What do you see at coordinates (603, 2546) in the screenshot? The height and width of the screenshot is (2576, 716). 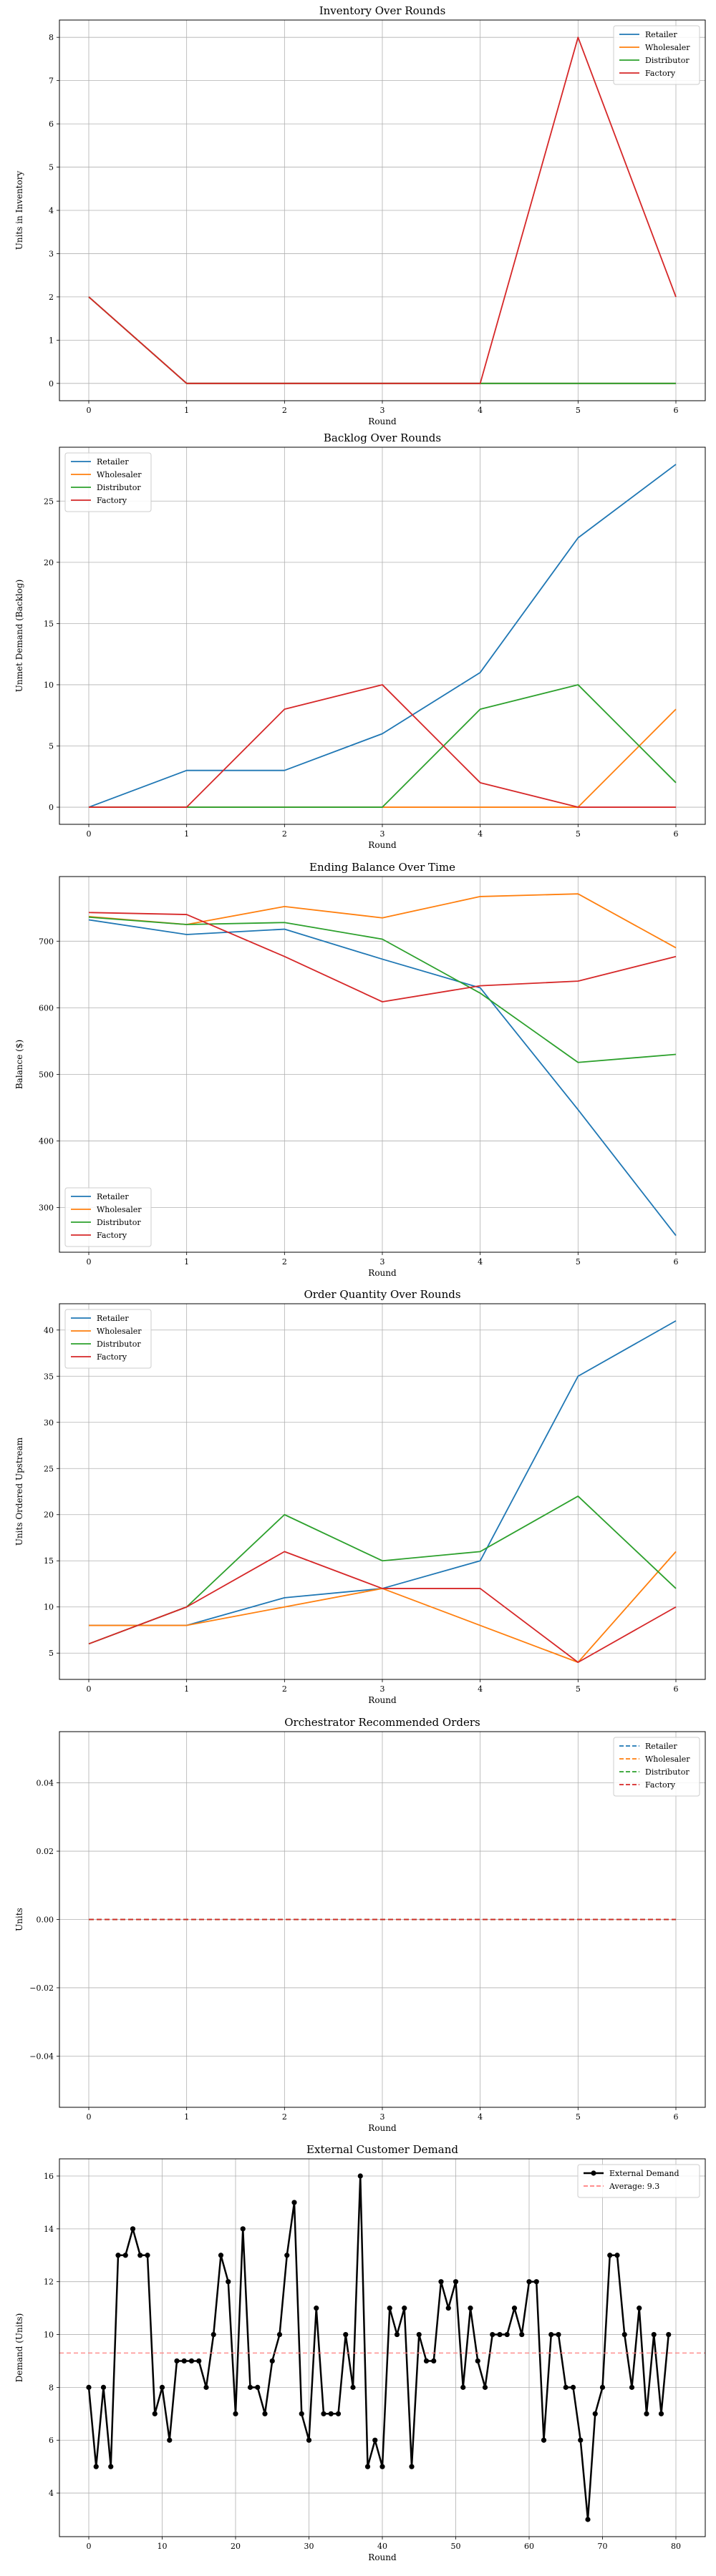 I see `x-tick-label: 70` at bounding box center [603, 2546].